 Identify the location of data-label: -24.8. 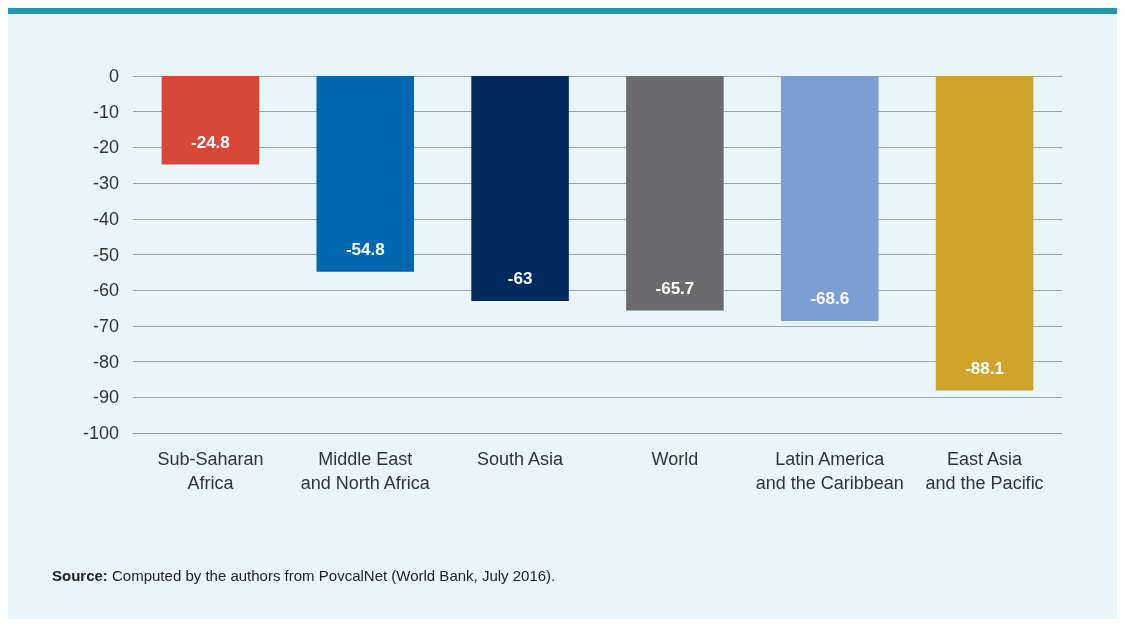
(210, 142).